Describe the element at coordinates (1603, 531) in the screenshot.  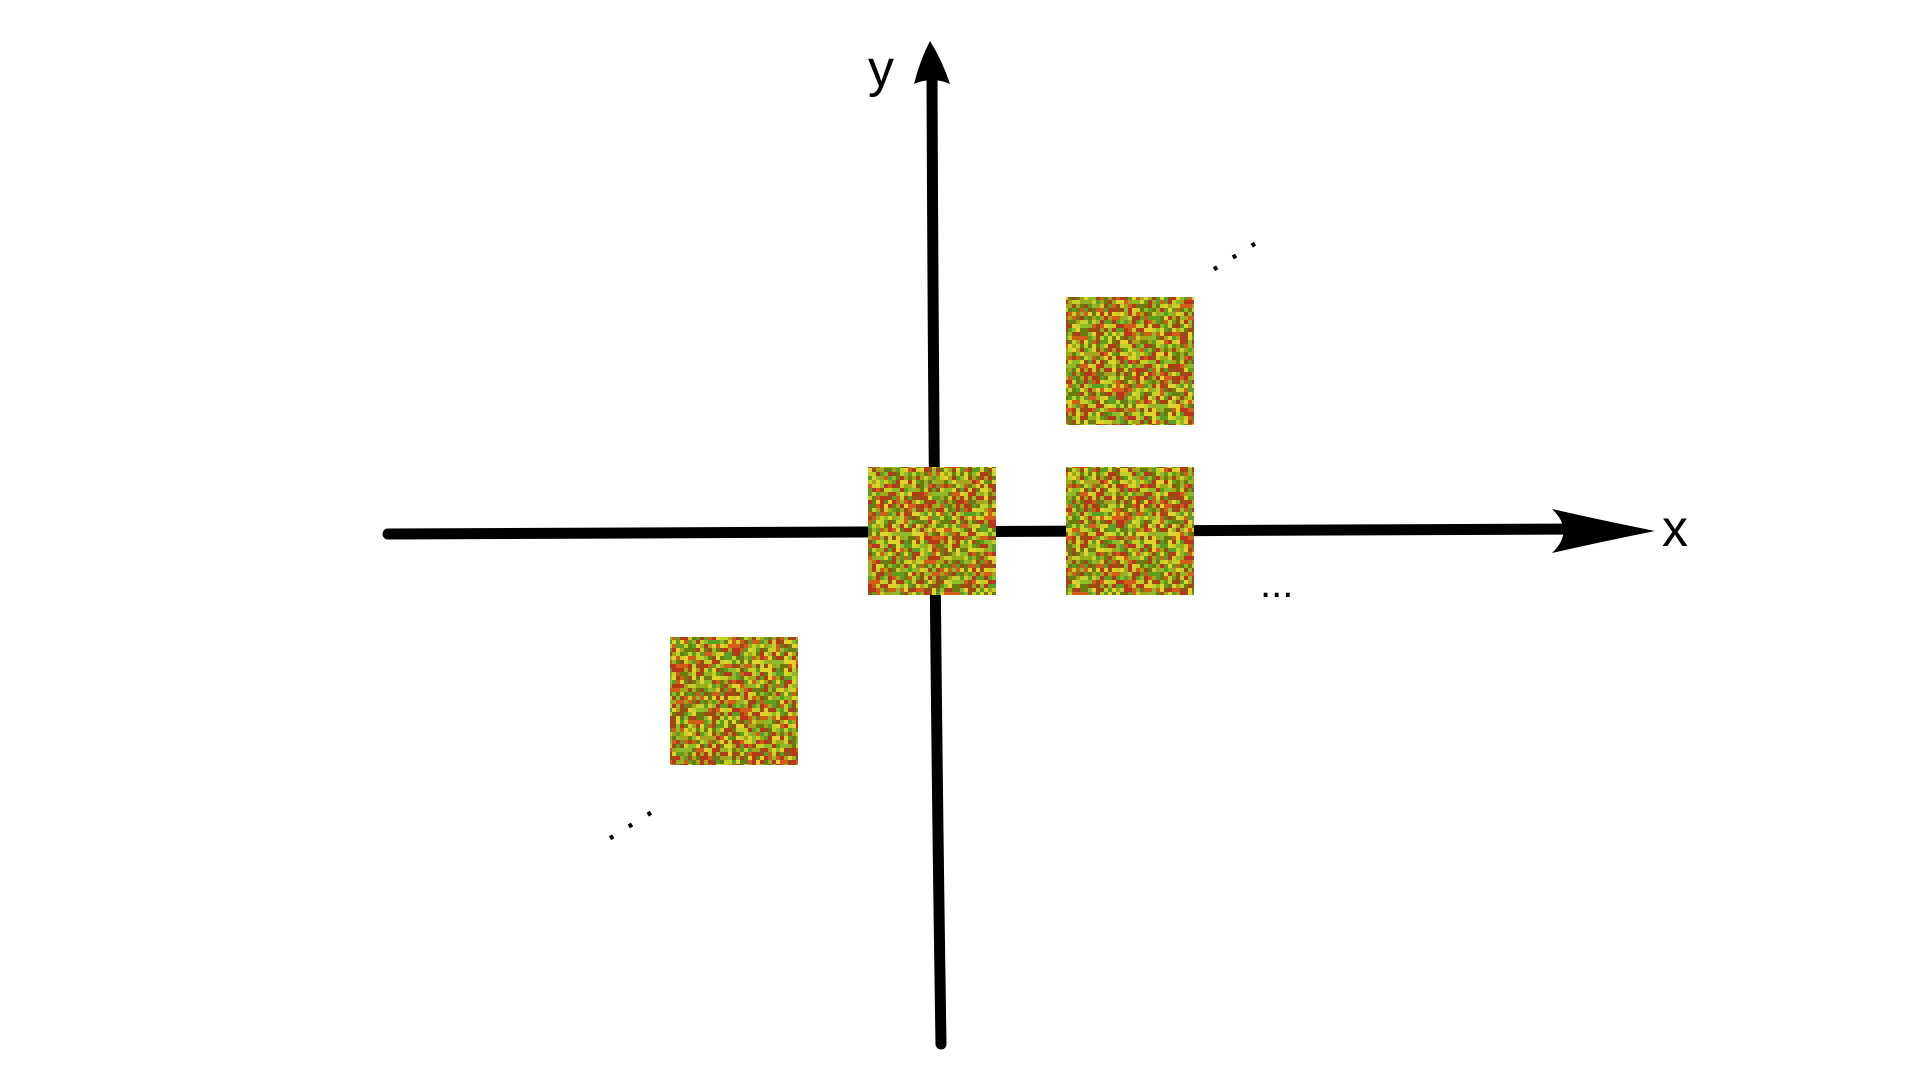
I see `x-axis-arrowhead` at that location.